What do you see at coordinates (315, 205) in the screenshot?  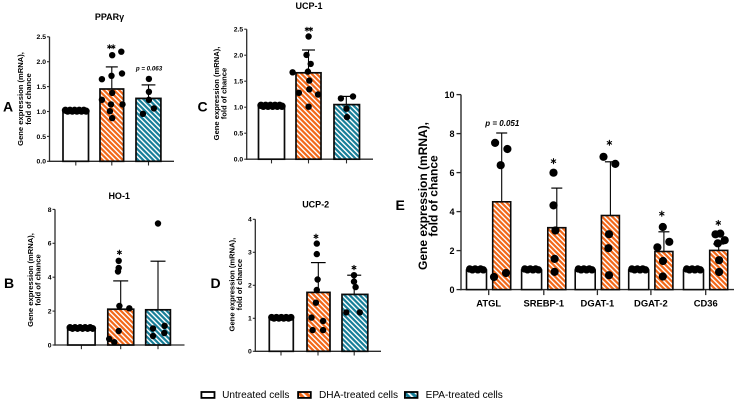 I see `svg-text: UCP-2` at bounding box center [315, 205].